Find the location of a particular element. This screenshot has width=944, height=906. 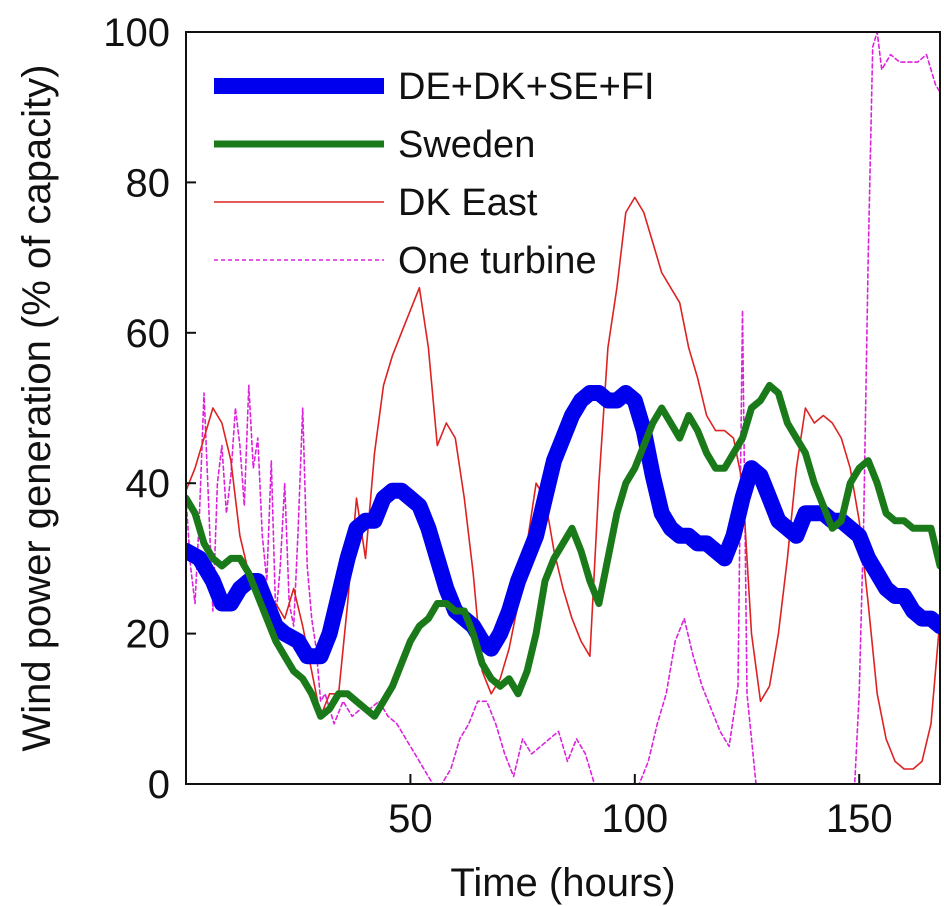

y-axis-label: Wind power generation (% of capacity) is located at coordinates (37, 408).